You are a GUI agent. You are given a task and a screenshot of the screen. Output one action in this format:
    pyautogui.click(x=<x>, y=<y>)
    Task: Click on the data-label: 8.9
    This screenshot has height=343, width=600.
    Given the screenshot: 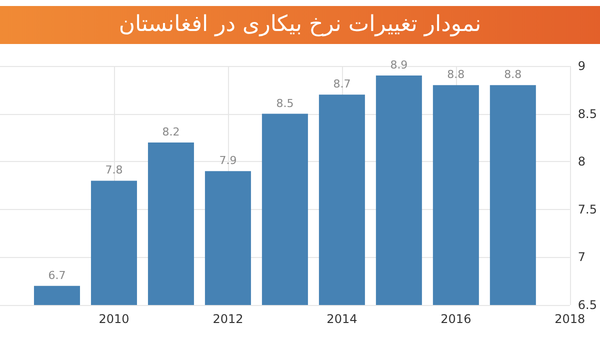 What is the action you would take?
    pyautogui.click(x=399, y=65)
    